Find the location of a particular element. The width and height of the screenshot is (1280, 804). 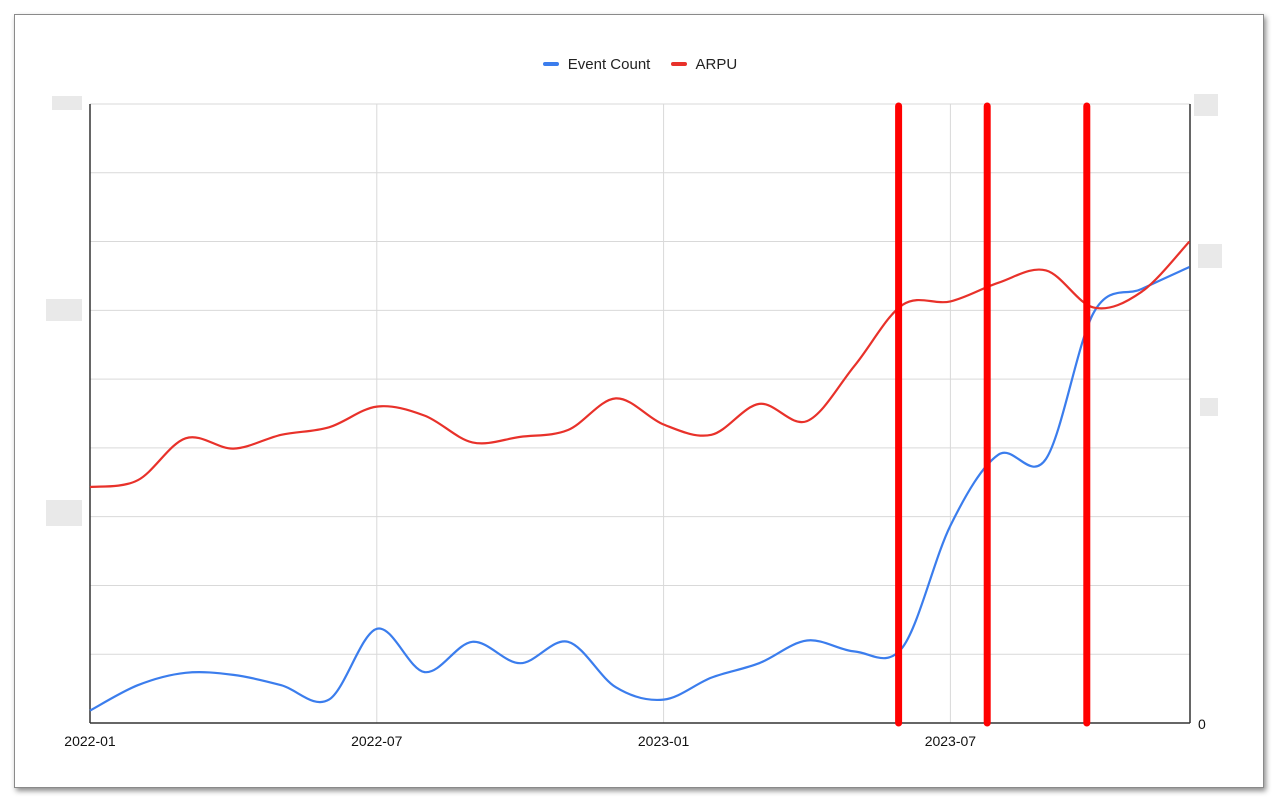

redacted-left-tick-low is located at coordinates (64, 513).